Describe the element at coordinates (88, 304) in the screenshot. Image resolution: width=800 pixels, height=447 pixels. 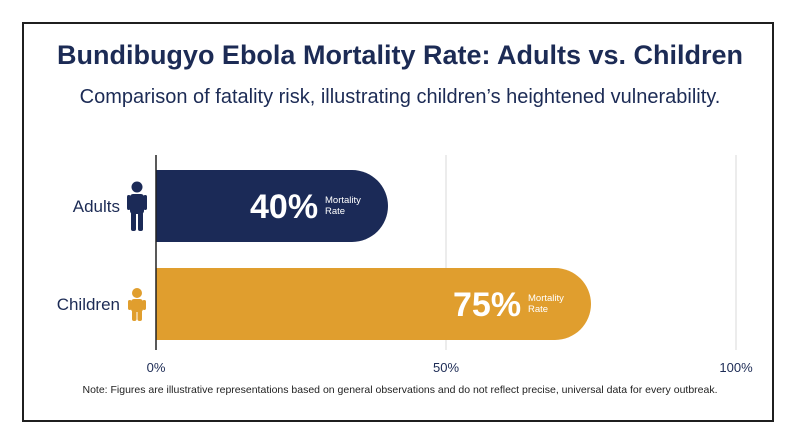
I see `category-label: Children` at that location.